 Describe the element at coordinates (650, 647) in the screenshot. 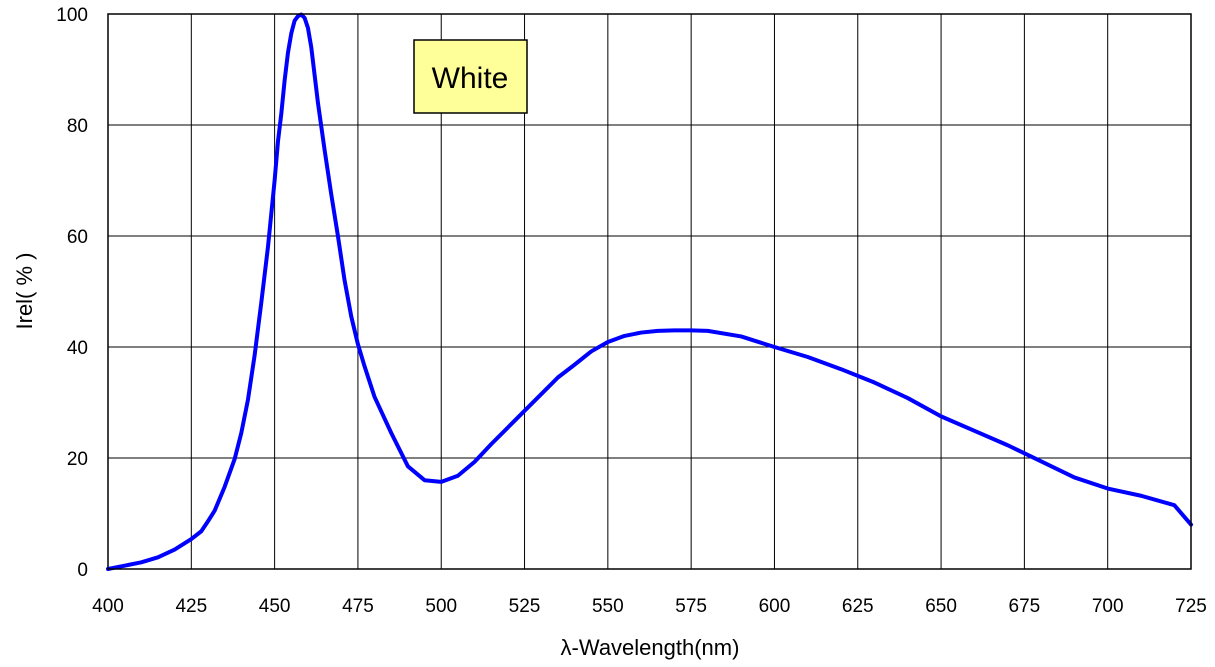

I see `x-axis-title: λ-Wavelength(nm)` at that location.